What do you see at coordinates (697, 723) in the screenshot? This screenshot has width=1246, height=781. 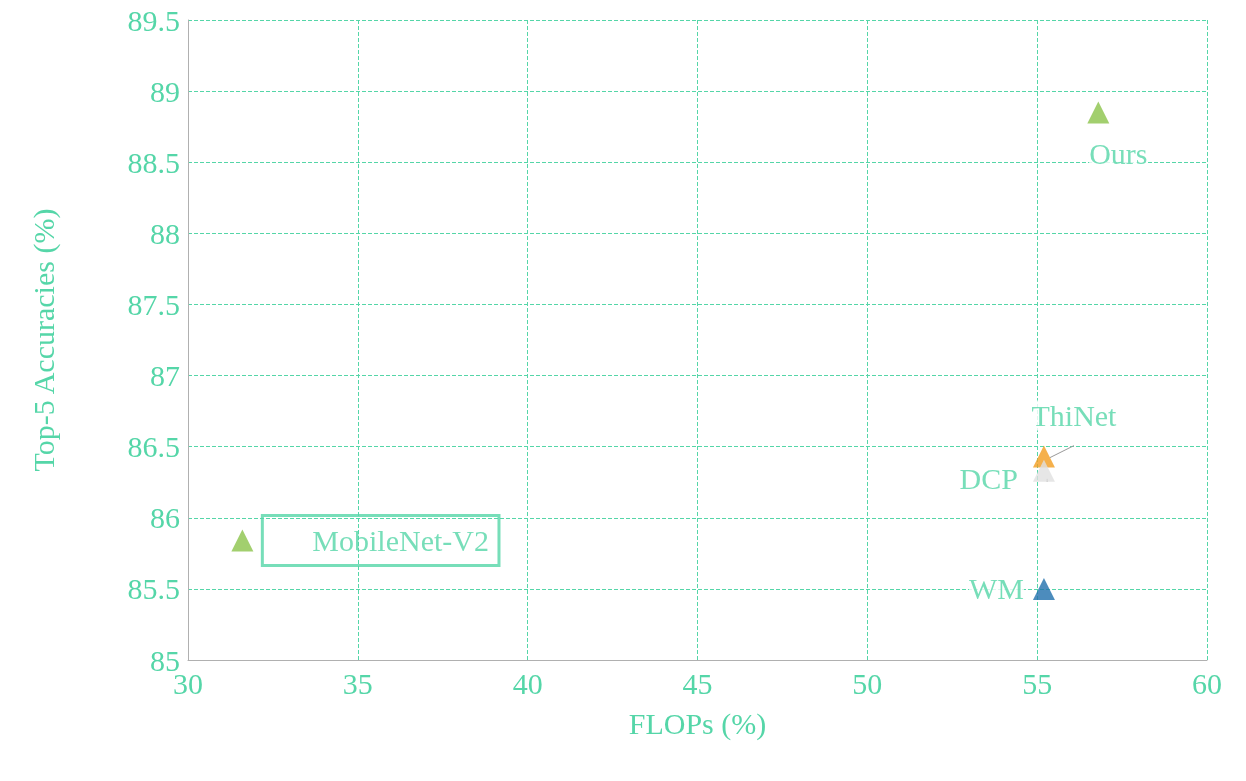 I see `x-axis-title: FLOPs (%)` at bounding box center [697, 723].